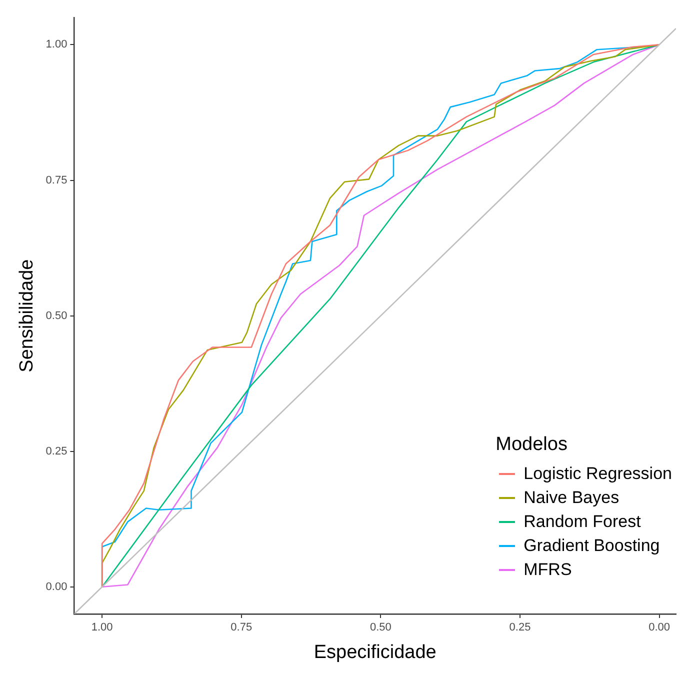 The height and width of the screenshot is (678, 686). What do you see at coordinates (572, 498) in the screenshot?
I see `legend-label: Naive Bayes` at bounding box center [572, 498].